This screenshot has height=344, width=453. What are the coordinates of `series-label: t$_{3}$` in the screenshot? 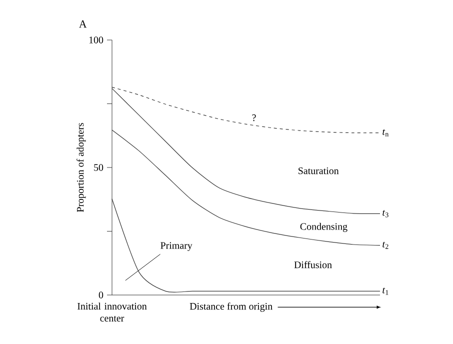 It's located at (385, 214).